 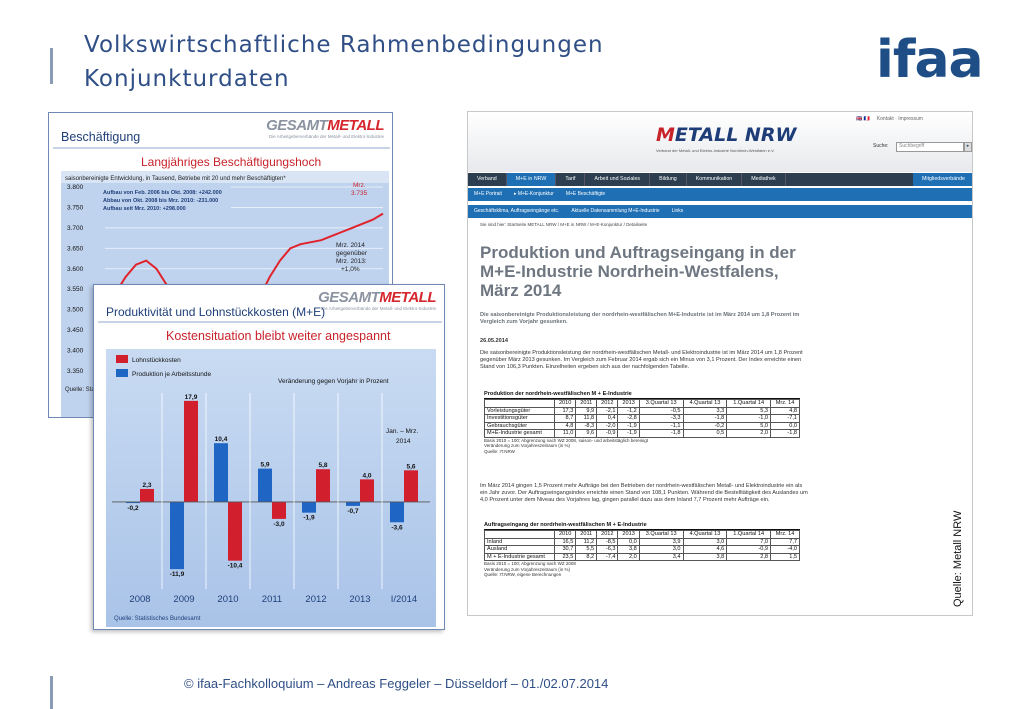 I want to click on category-label: 2011, so click(x=272, y=599).